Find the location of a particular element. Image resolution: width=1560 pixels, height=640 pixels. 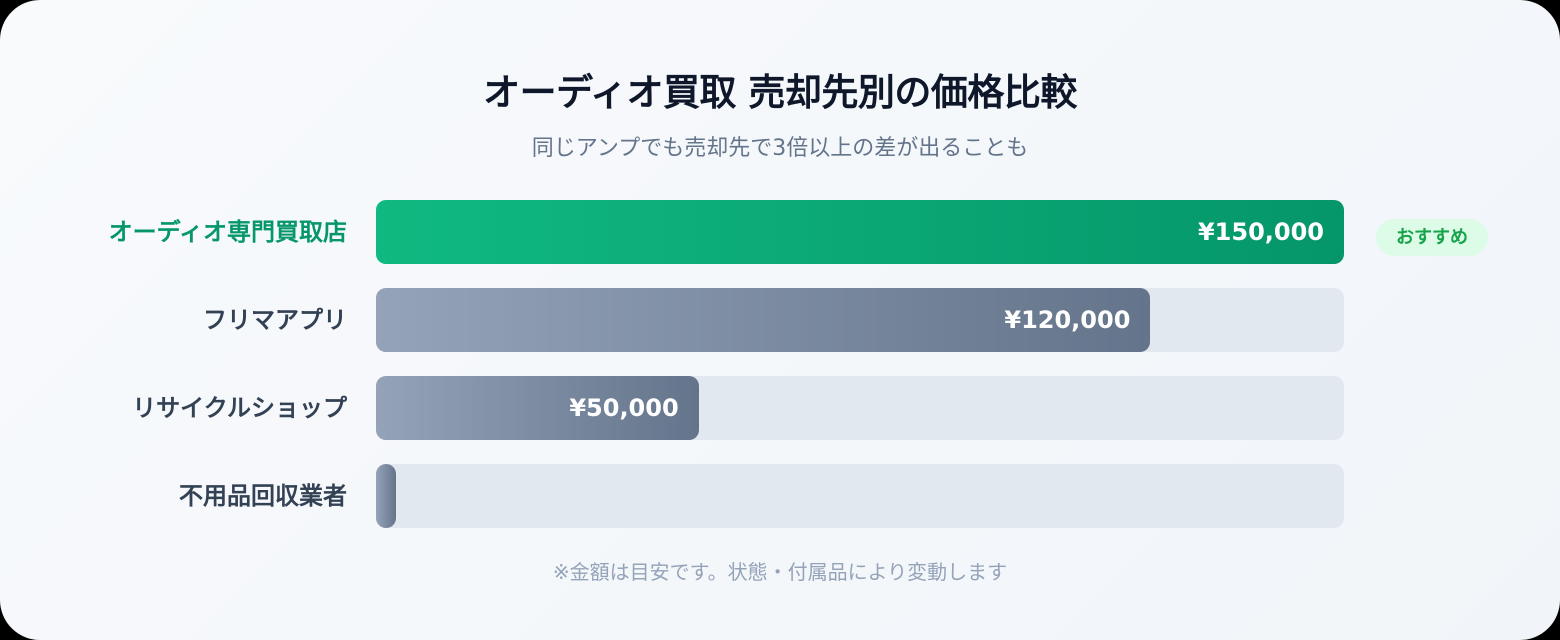

bar-category-label: オーディオ専門買取店 is located at coordinates (227, 232).